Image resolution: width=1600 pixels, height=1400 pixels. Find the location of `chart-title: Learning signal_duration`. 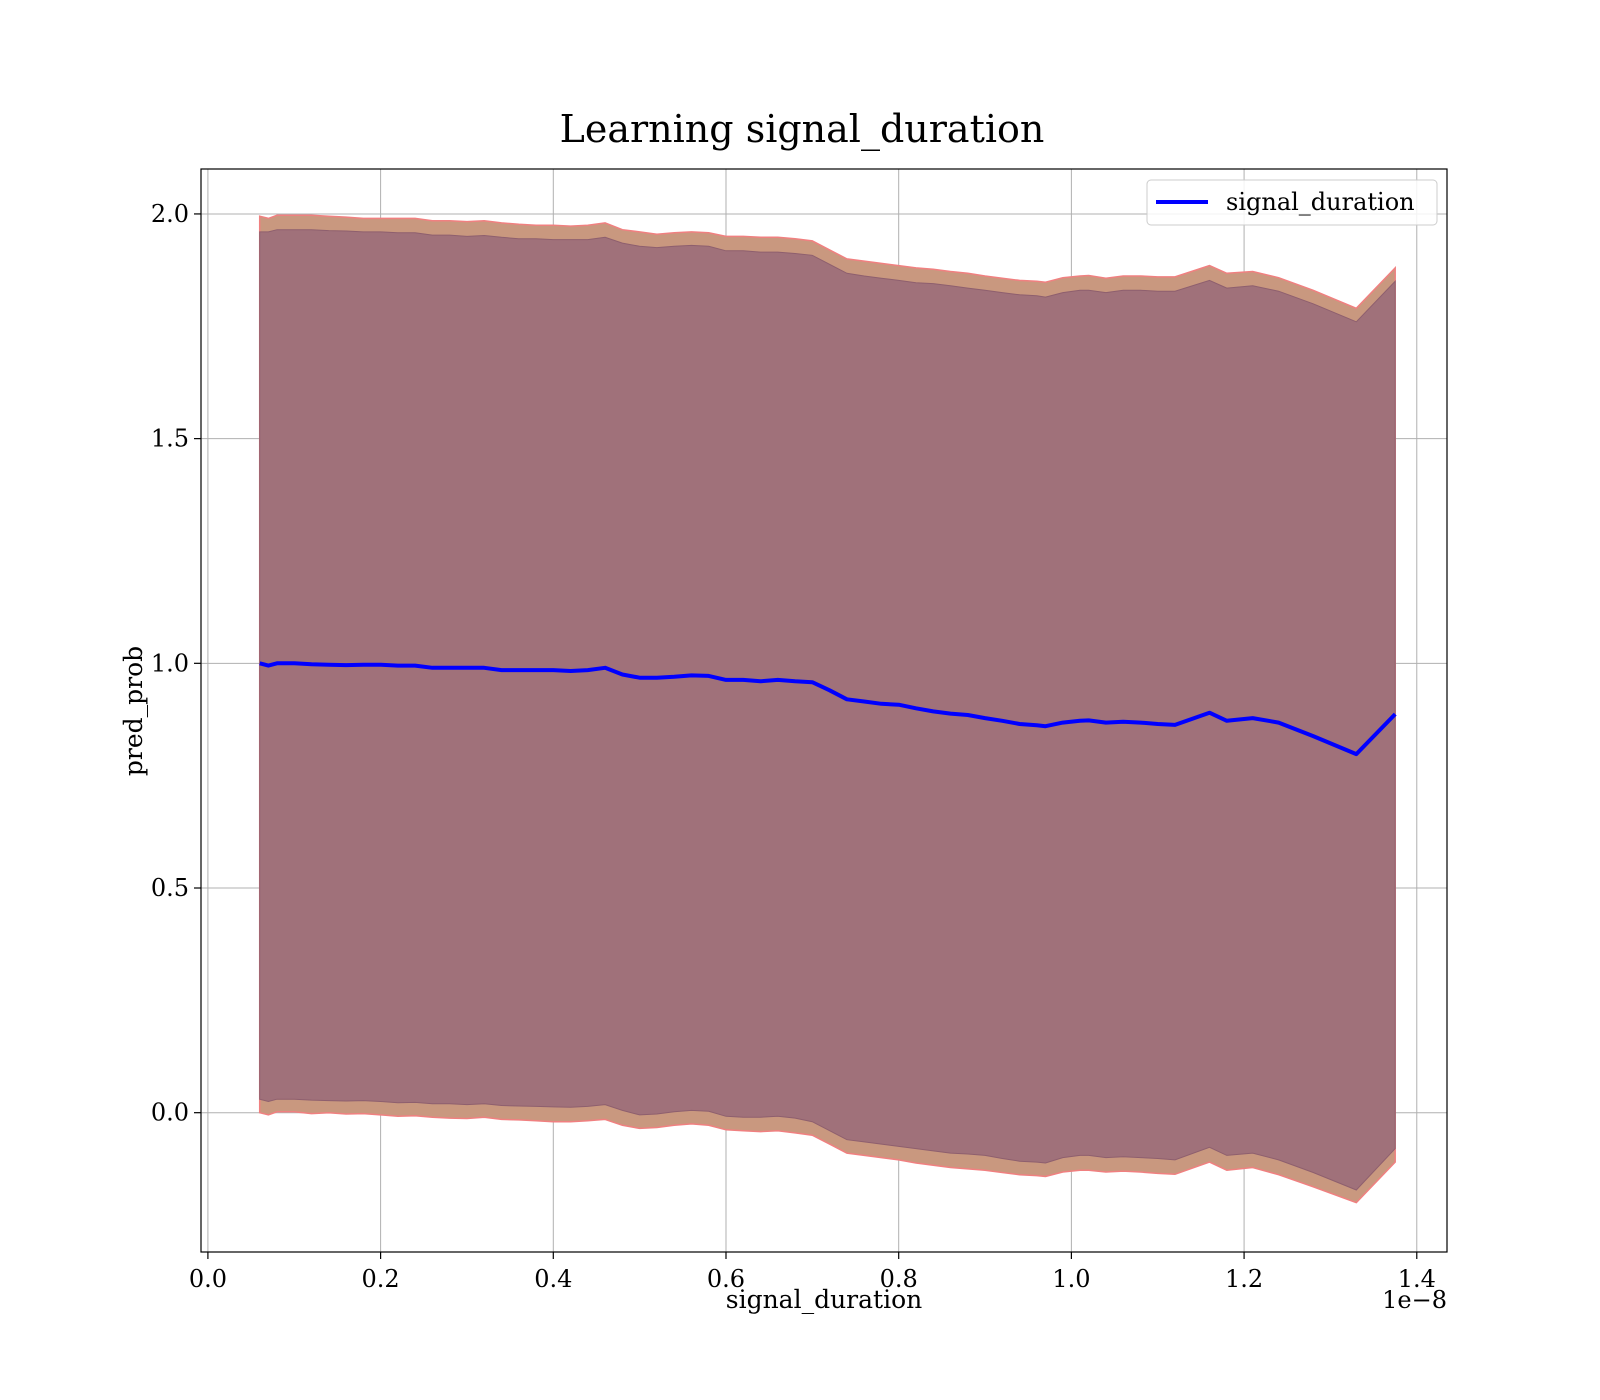

chart-title: Learning signal_duration is located at coordinates (802, 129).